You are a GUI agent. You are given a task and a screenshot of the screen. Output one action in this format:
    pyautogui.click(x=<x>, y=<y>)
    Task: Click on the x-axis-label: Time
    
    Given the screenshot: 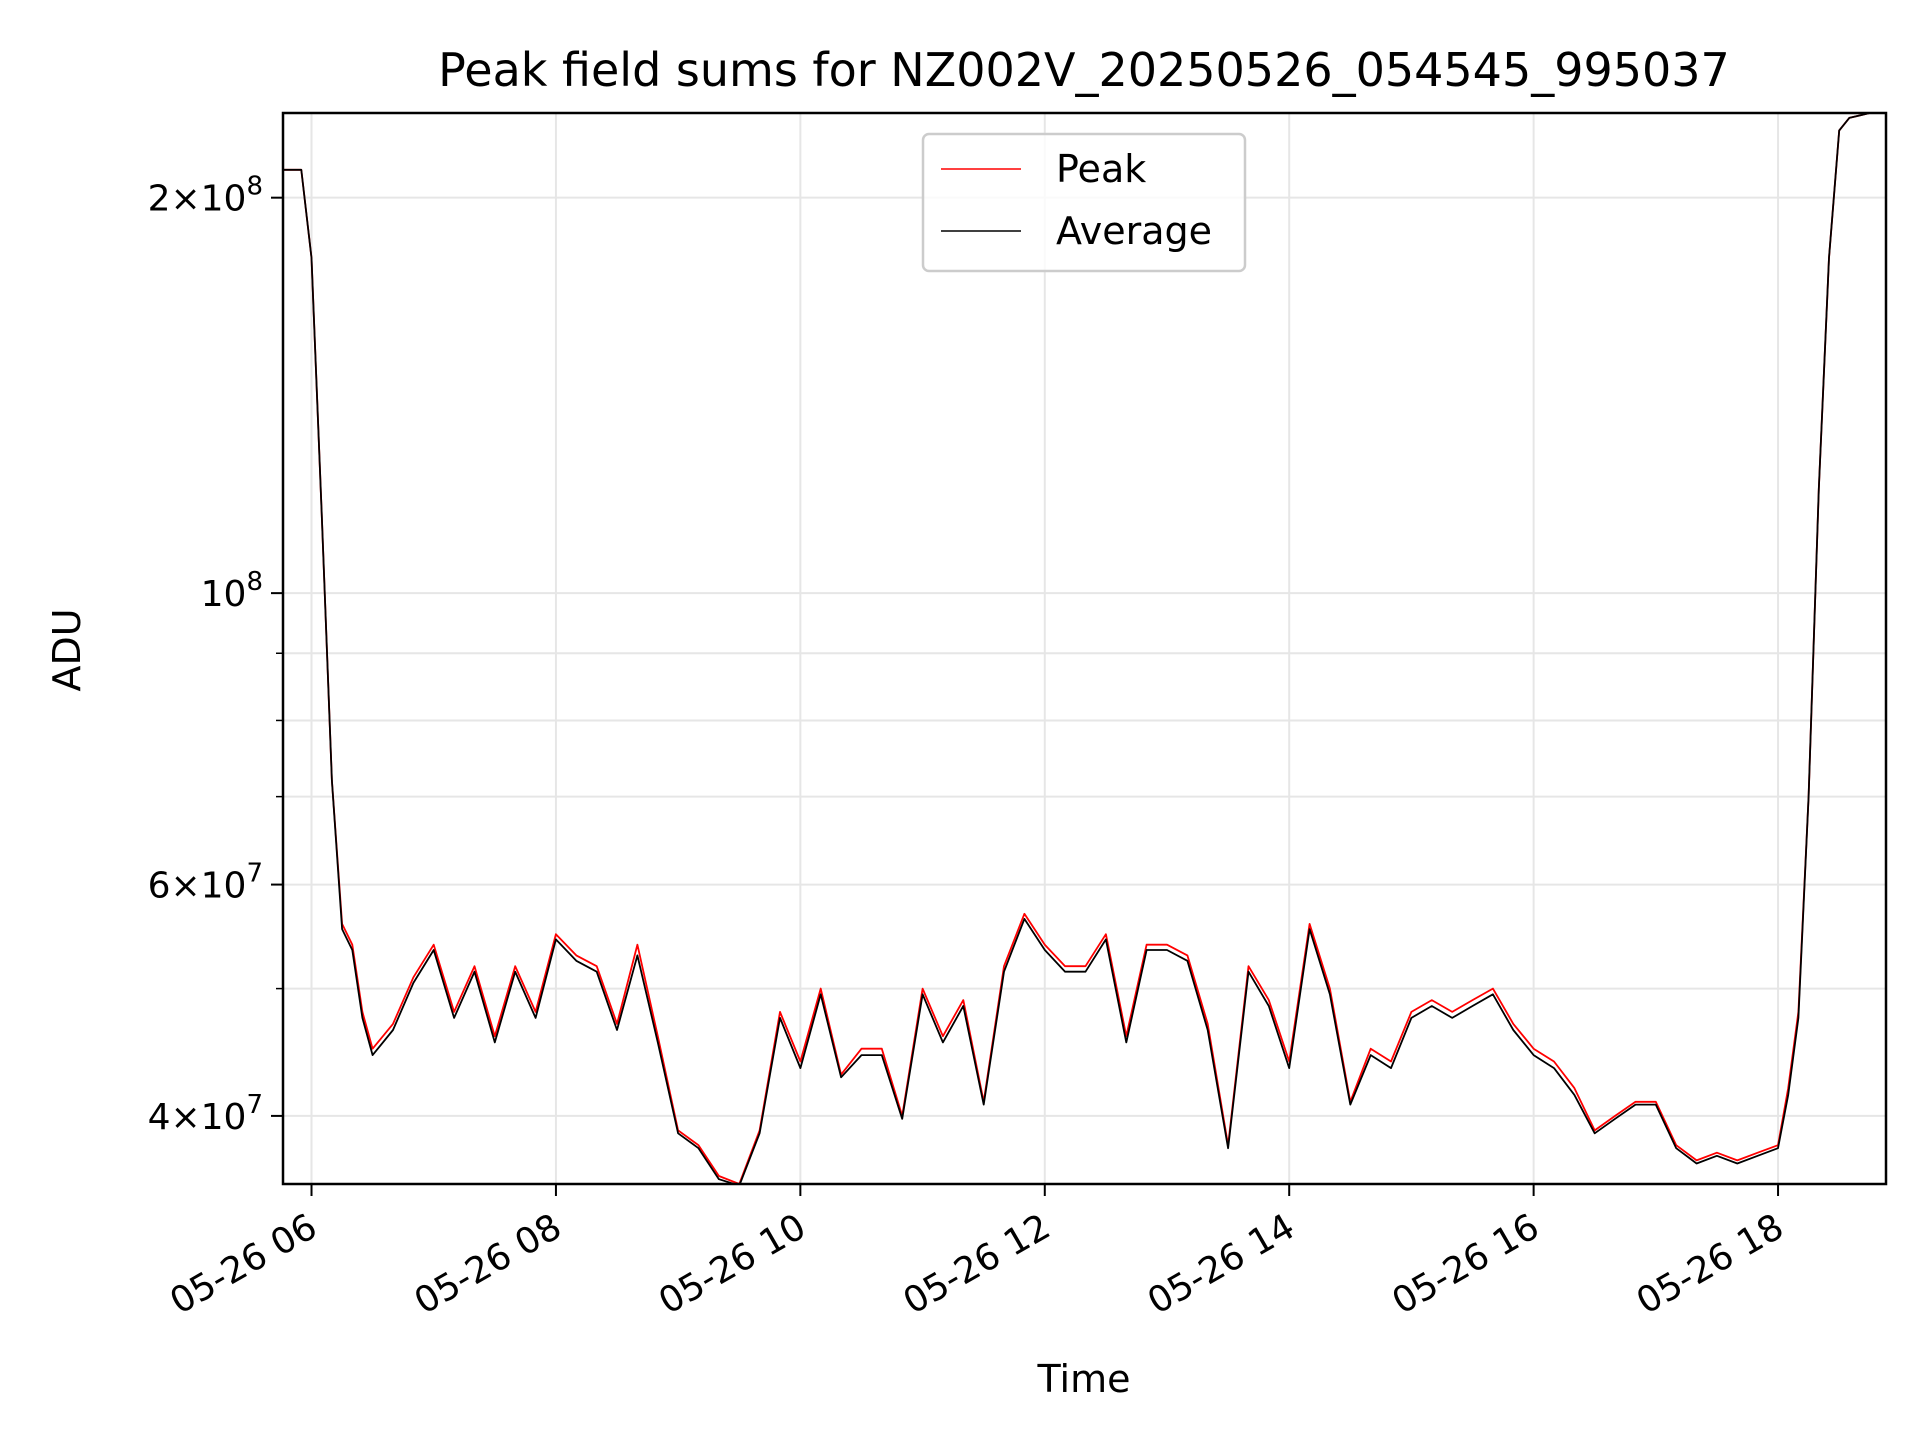 What is the action you would take?
    pyautogui.click(x=1084, y=1379)
    